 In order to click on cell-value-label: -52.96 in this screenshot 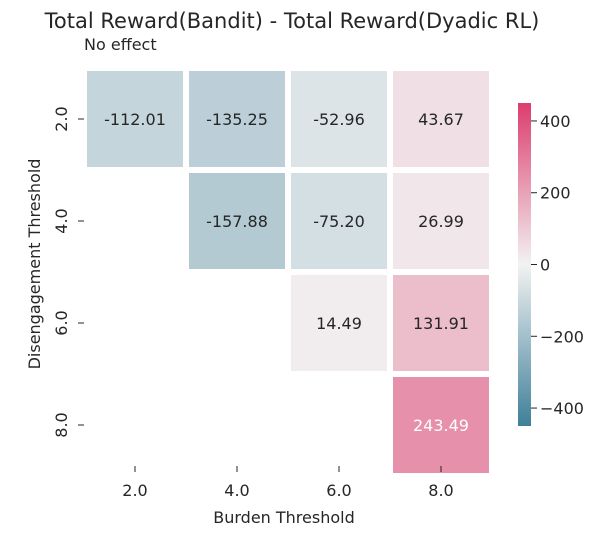, I will do `click(339, 119)`.